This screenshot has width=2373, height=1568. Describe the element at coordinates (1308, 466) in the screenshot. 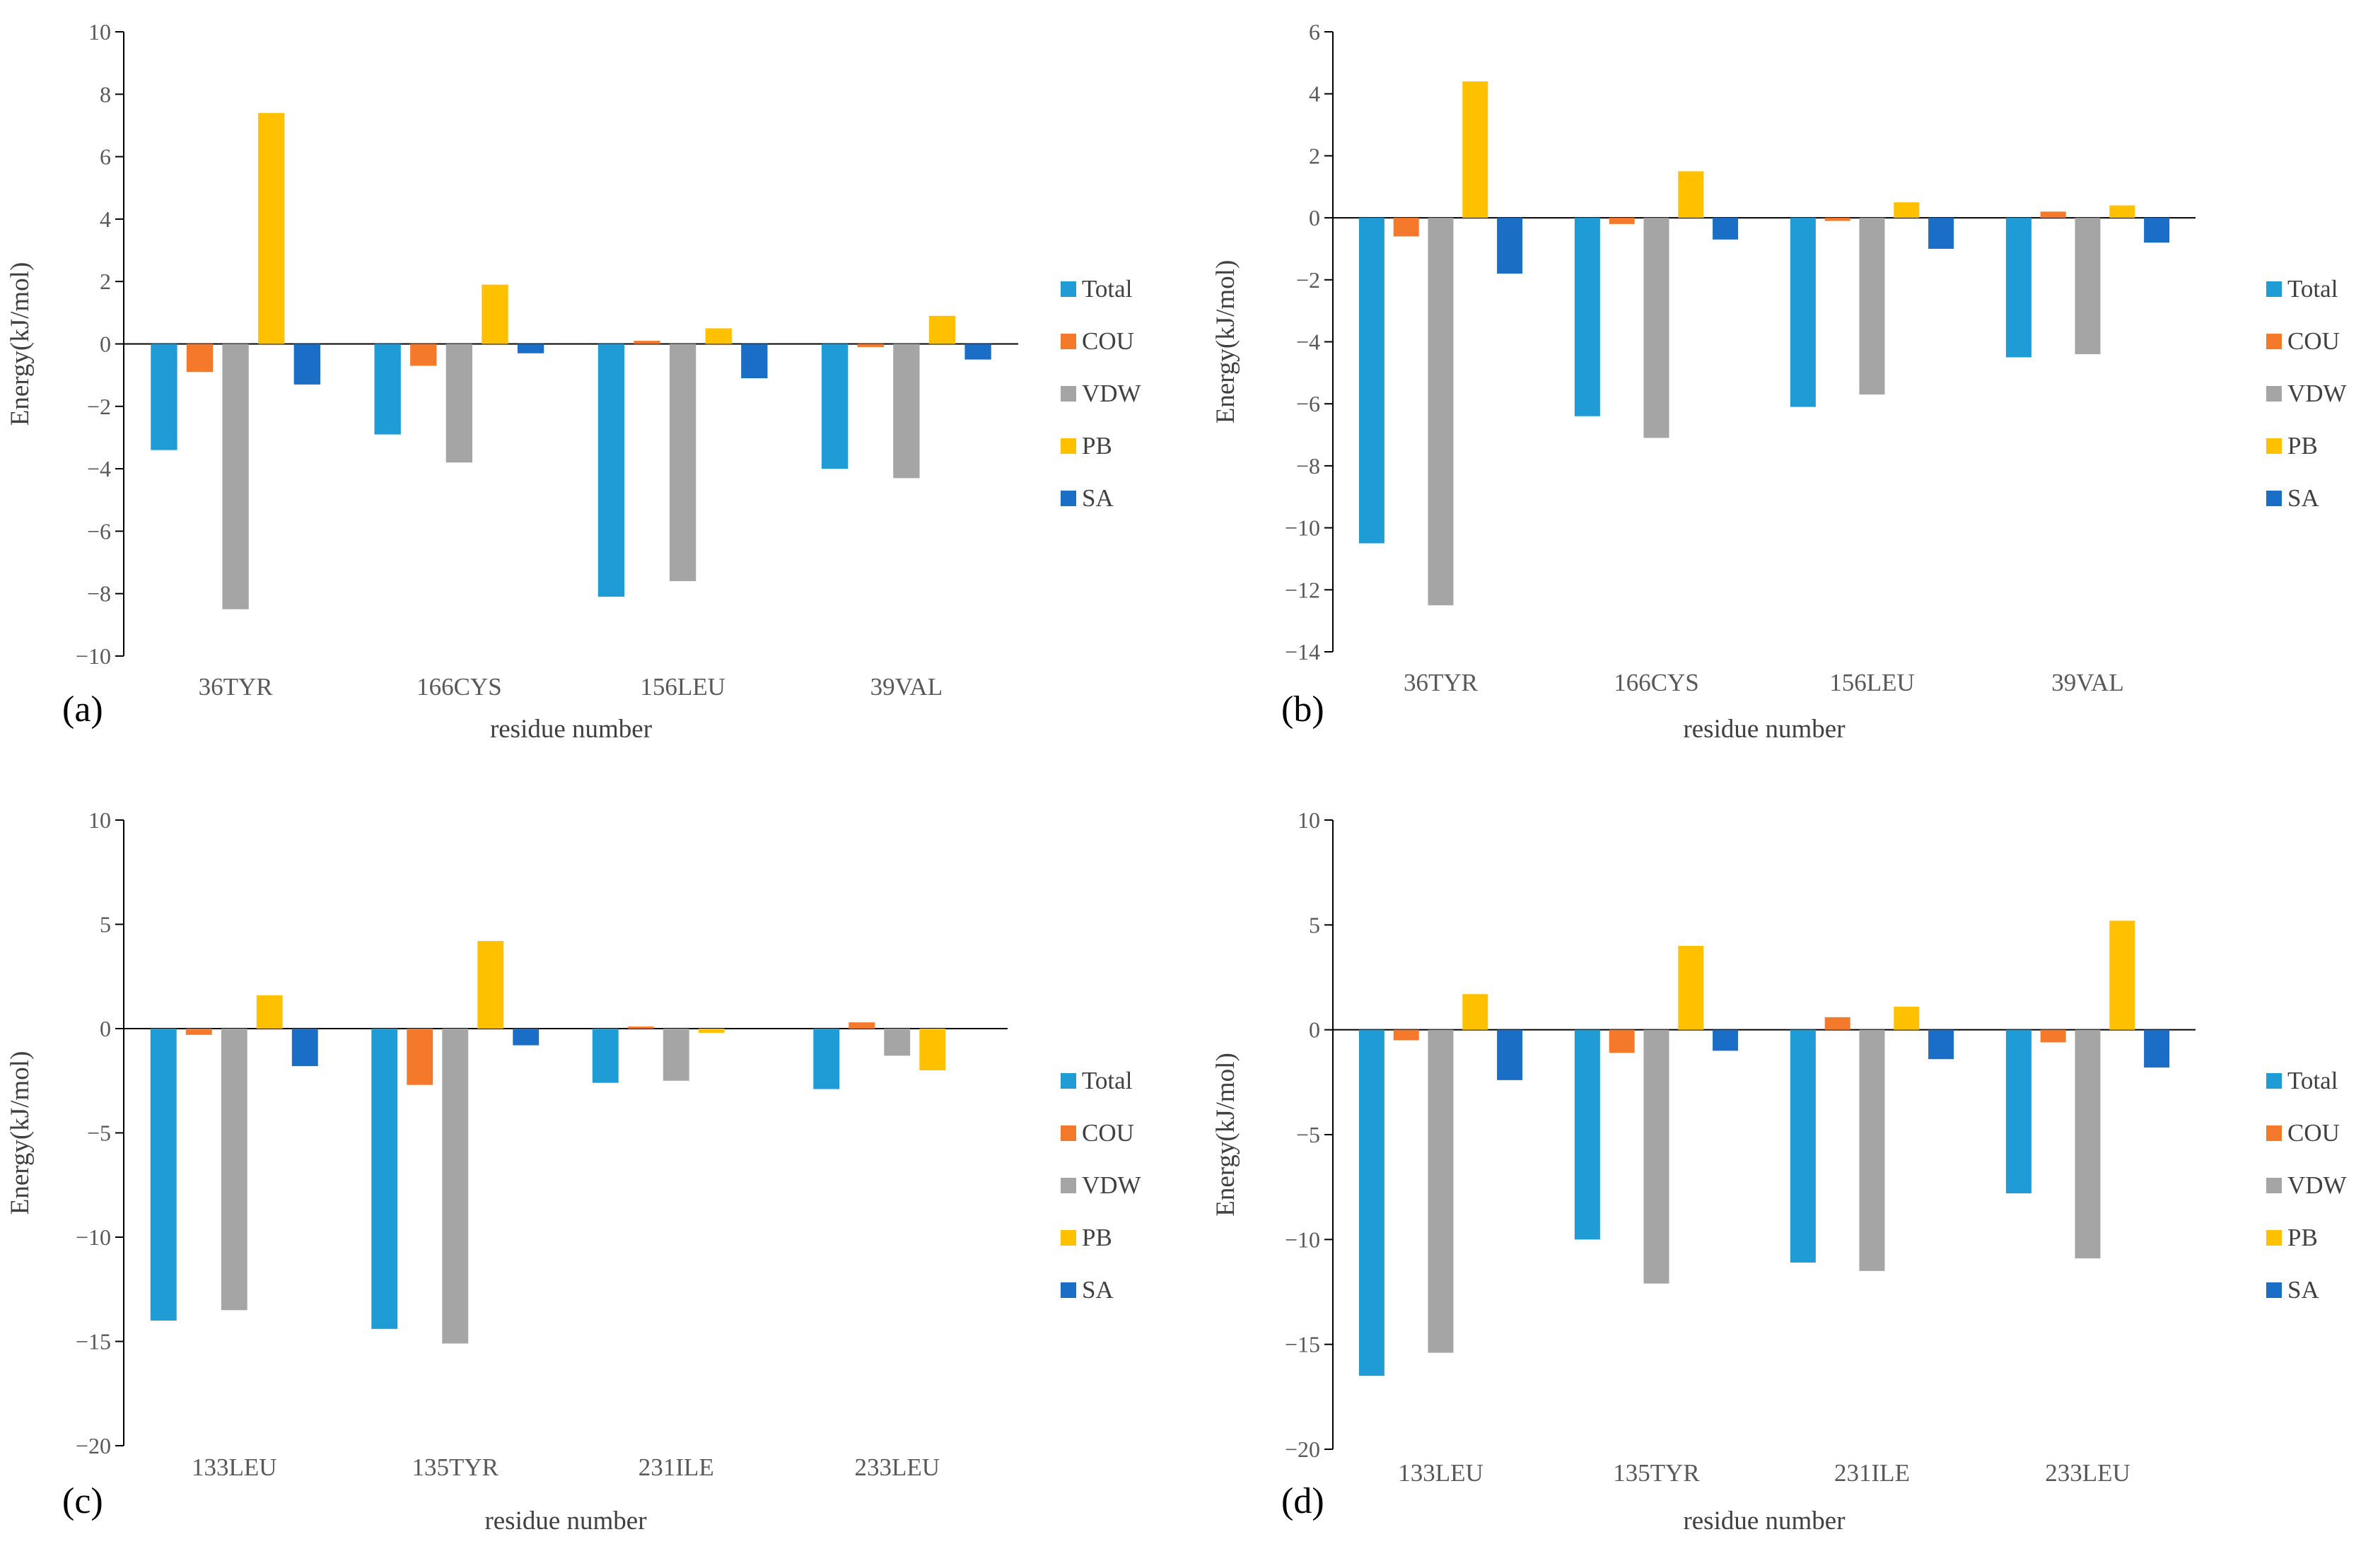

I see `y-tick-label: −8` at that location.